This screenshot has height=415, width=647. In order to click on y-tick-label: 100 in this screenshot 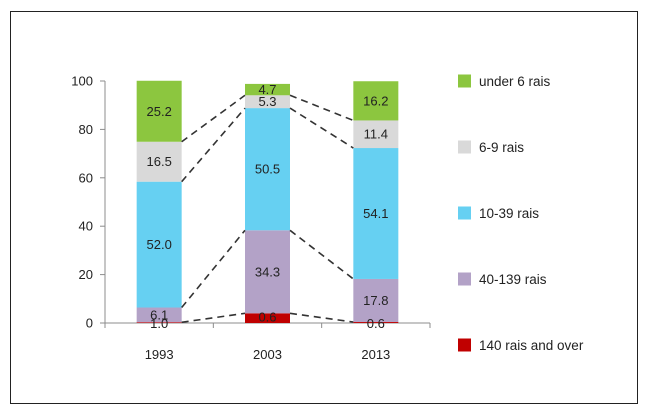, I will do `click(82, 81)`.